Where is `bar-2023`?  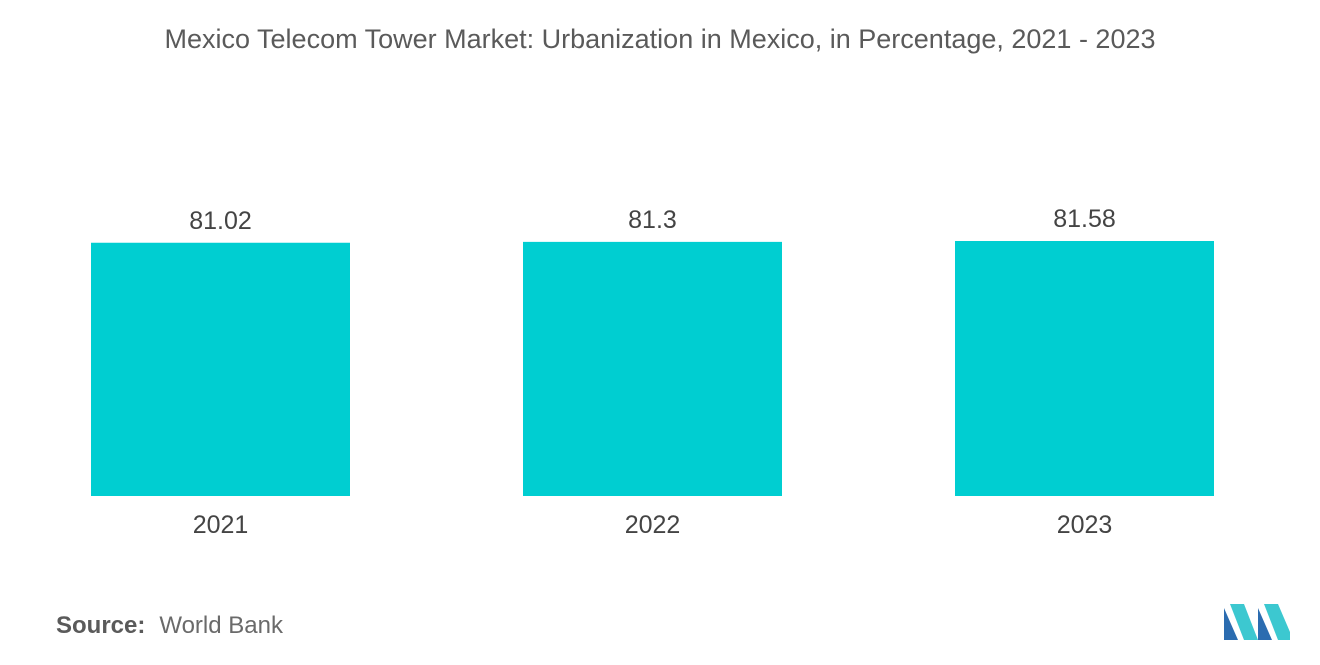 bar-2023 is located at coordinates (1084, 368).